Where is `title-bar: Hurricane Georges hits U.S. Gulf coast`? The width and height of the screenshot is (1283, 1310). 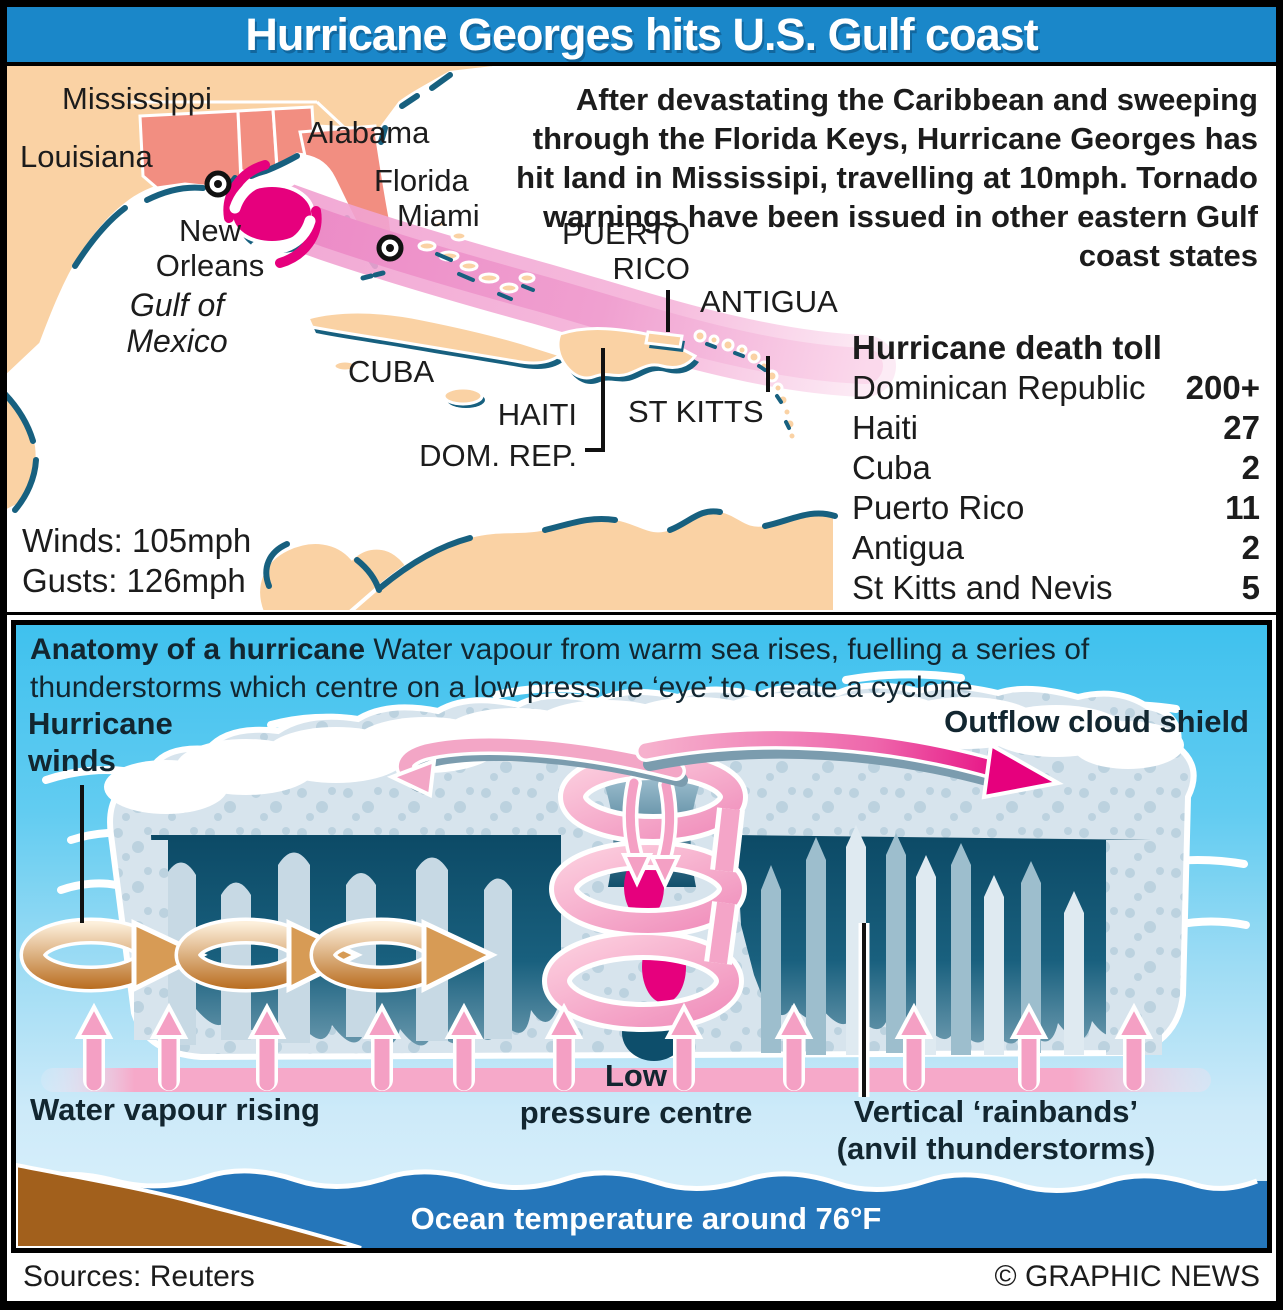 title-bar: Hurricane Georges hits U.S. Gulf coast is located at coordinates (641, 36).